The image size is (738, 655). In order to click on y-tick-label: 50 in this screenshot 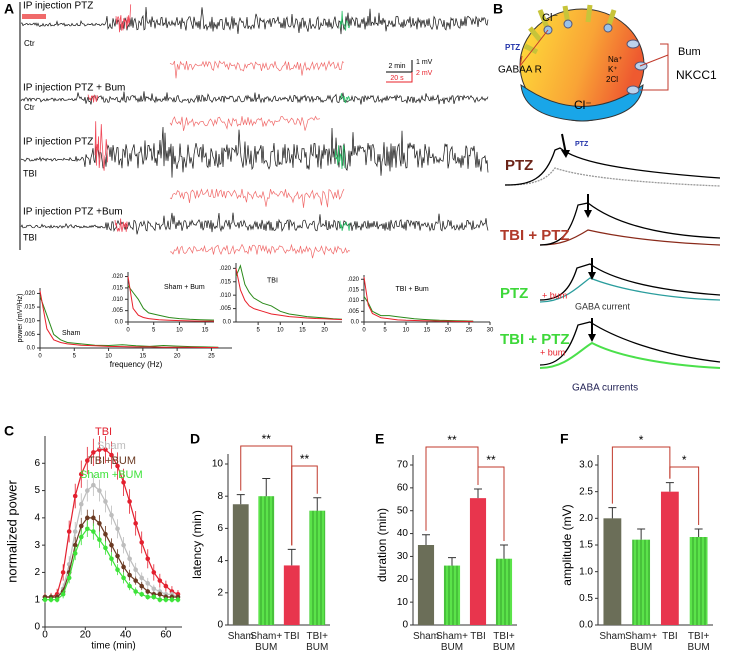, I will do `click(403, 510)`.